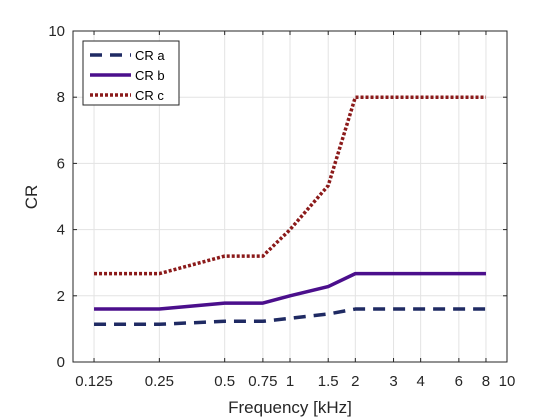 The width and height of the screenshot is (560, 420). What do you see at coordinates (290, 407) in the screenshot?
I see `x-axis-label: Frequency [kHz]` at bounding box center [290, 407].